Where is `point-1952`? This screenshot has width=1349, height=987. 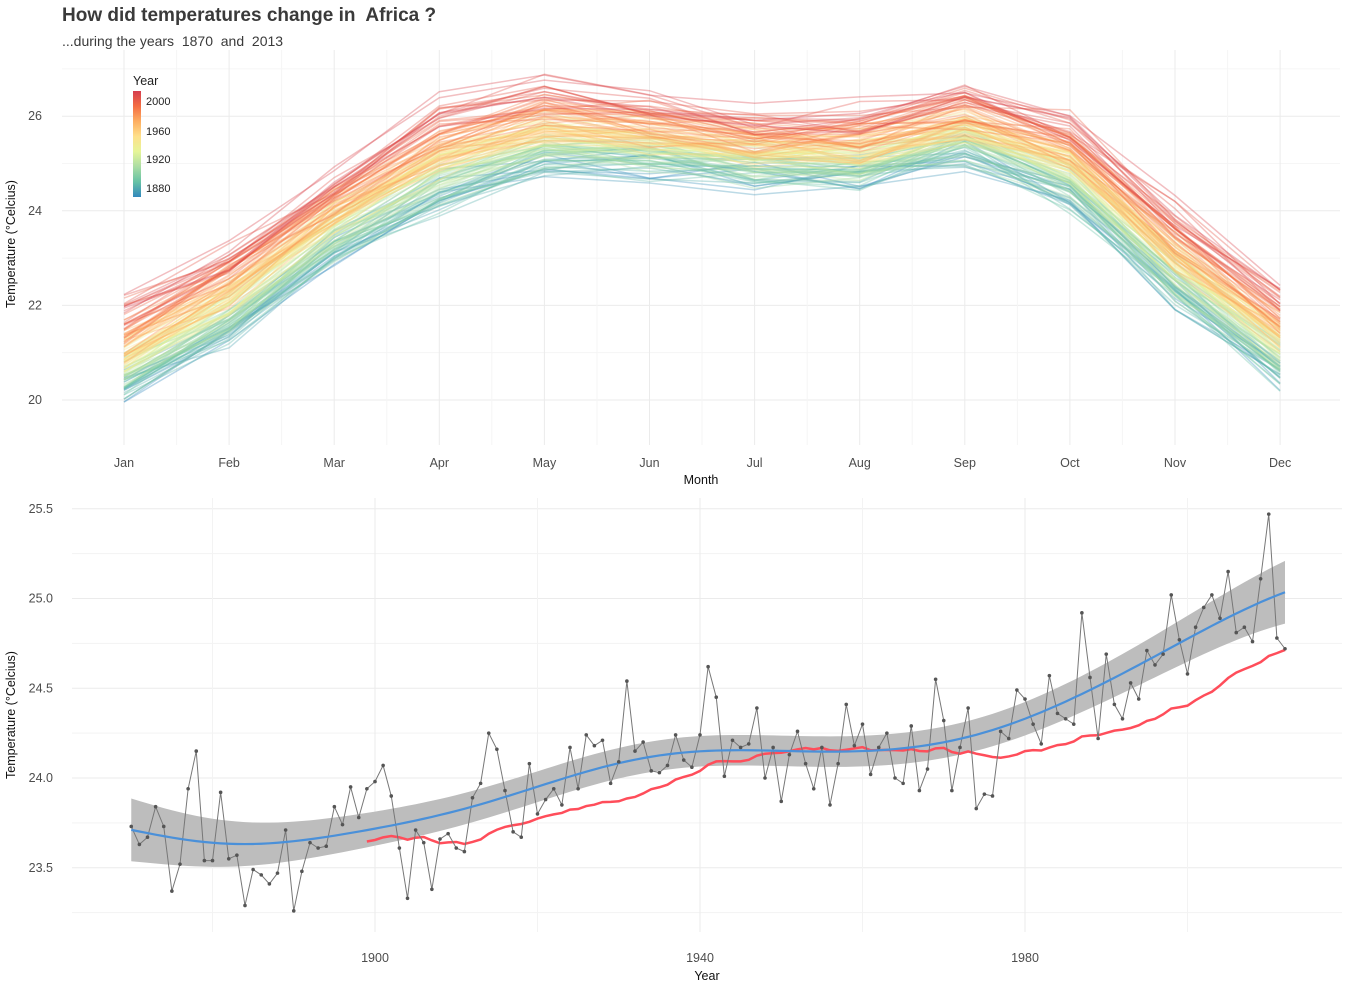 point-1952 is located at coordinates (797, 731).